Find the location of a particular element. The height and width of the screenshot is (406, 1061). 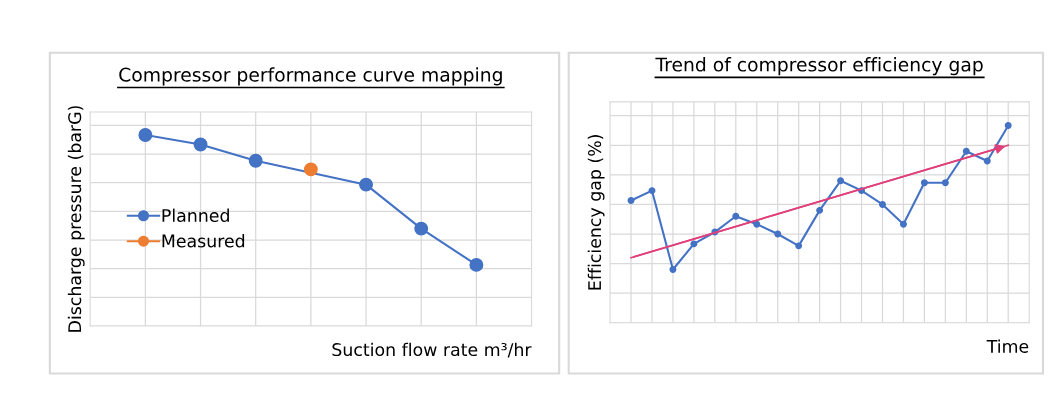

chart-title: Compressor performance curve mapping is located at coordinates (310, 76).